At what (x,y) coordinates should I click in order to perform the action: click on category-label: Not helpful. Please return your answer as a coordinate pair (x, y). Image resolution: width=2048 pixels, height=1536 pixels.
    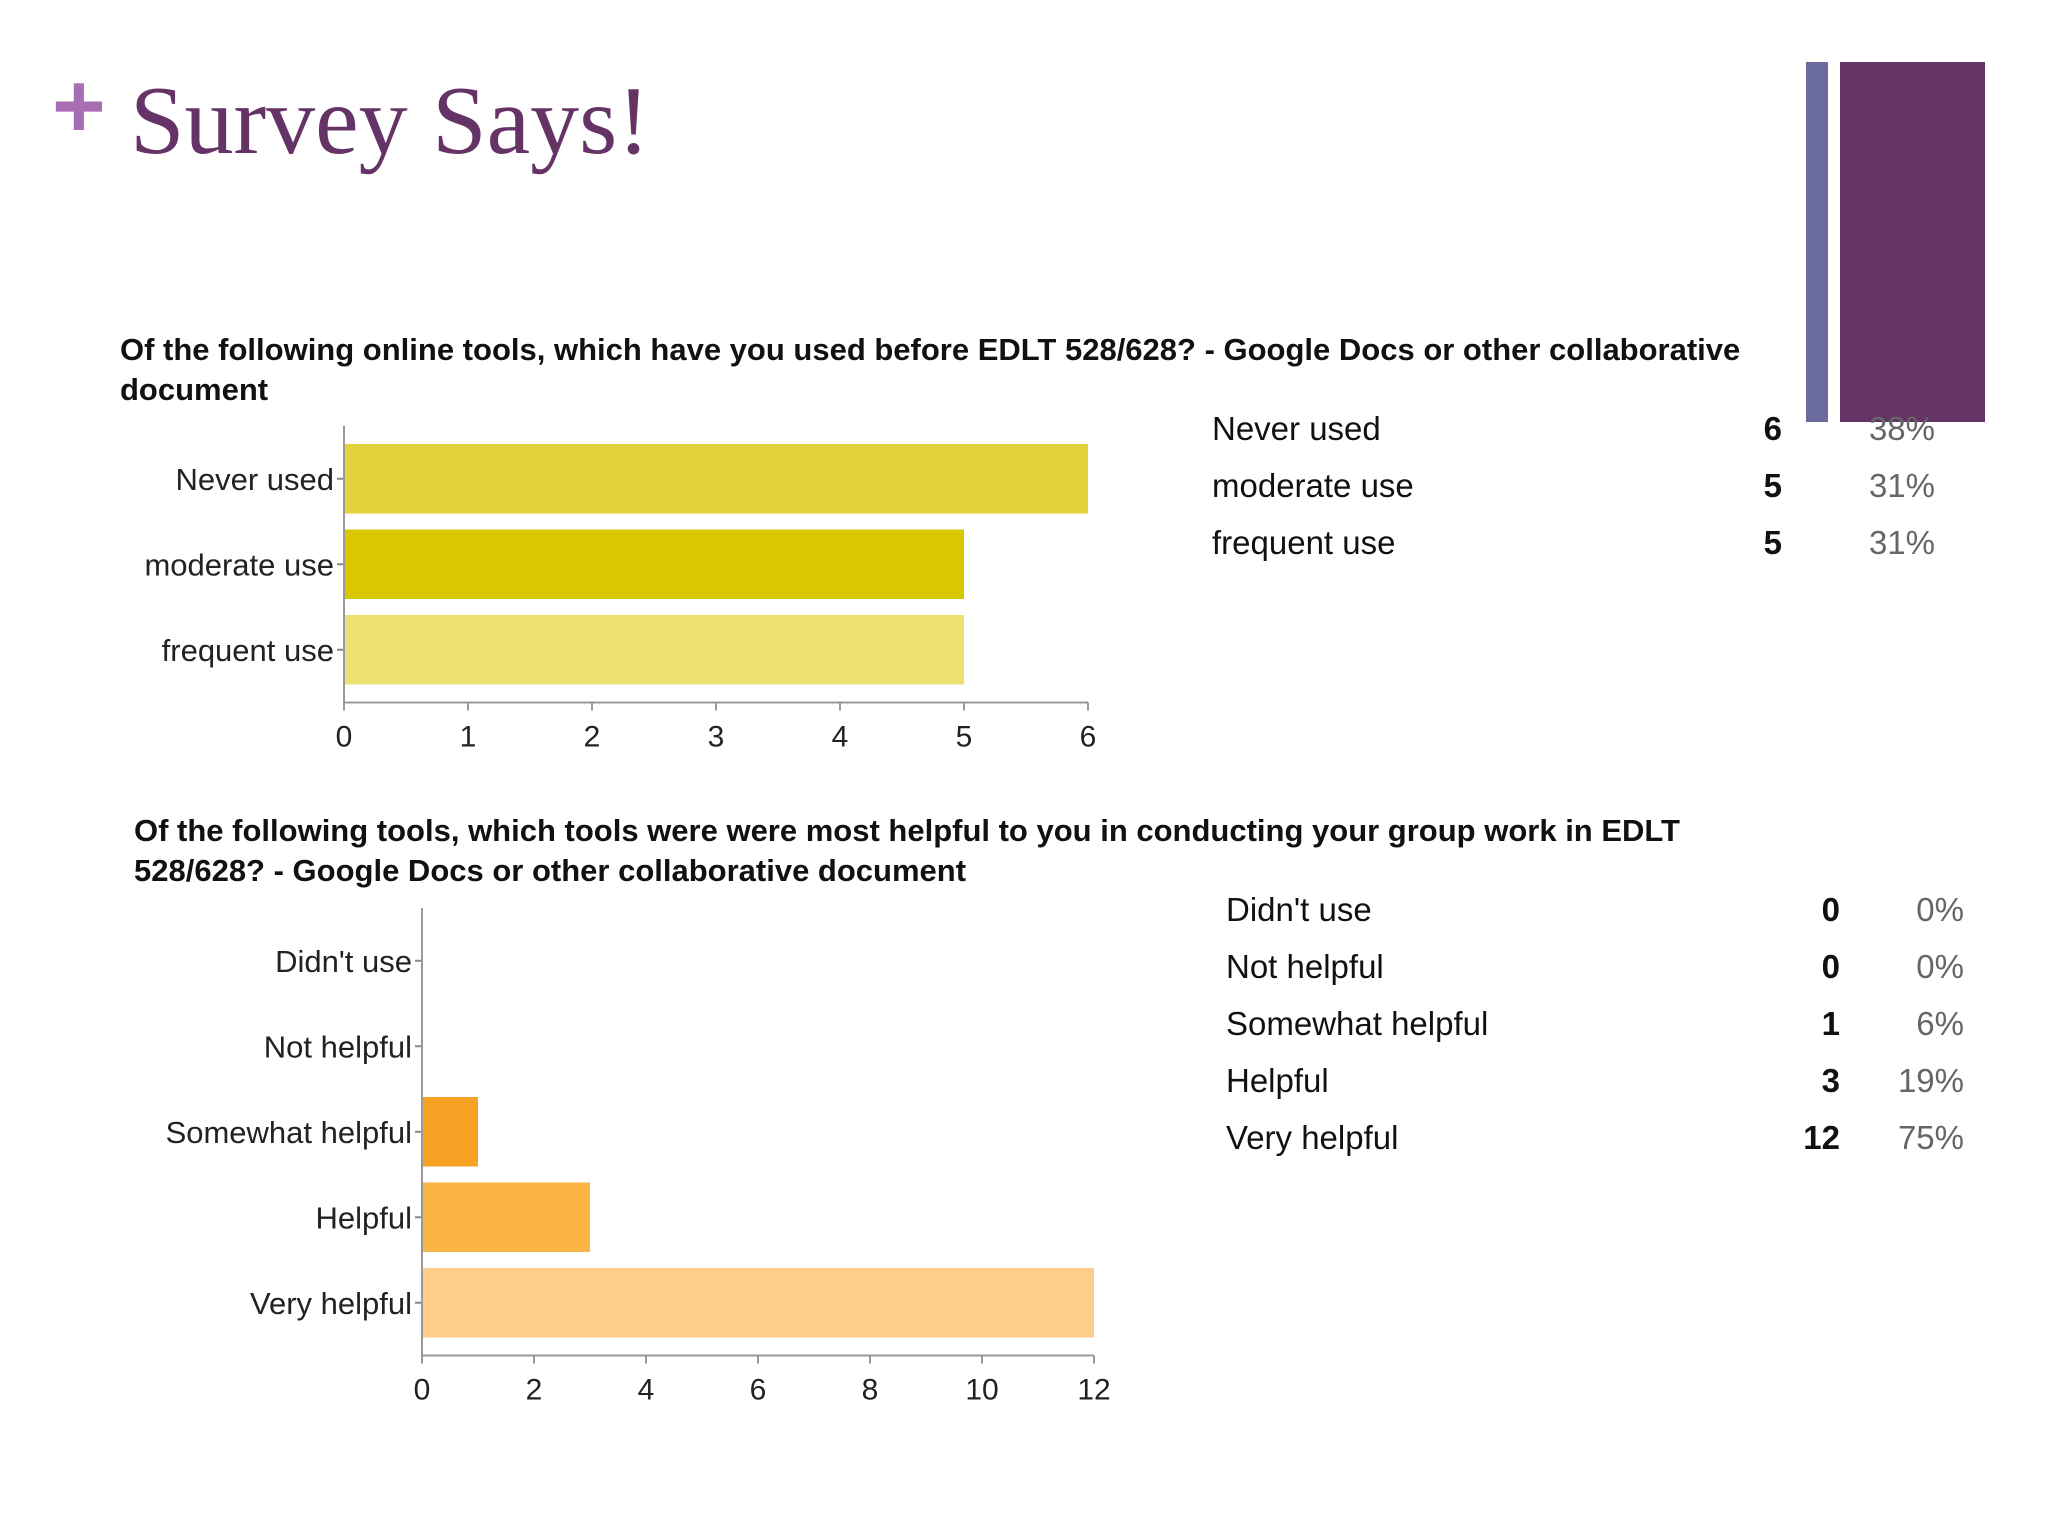
    Looking at the image, I should click on (338, 1046).